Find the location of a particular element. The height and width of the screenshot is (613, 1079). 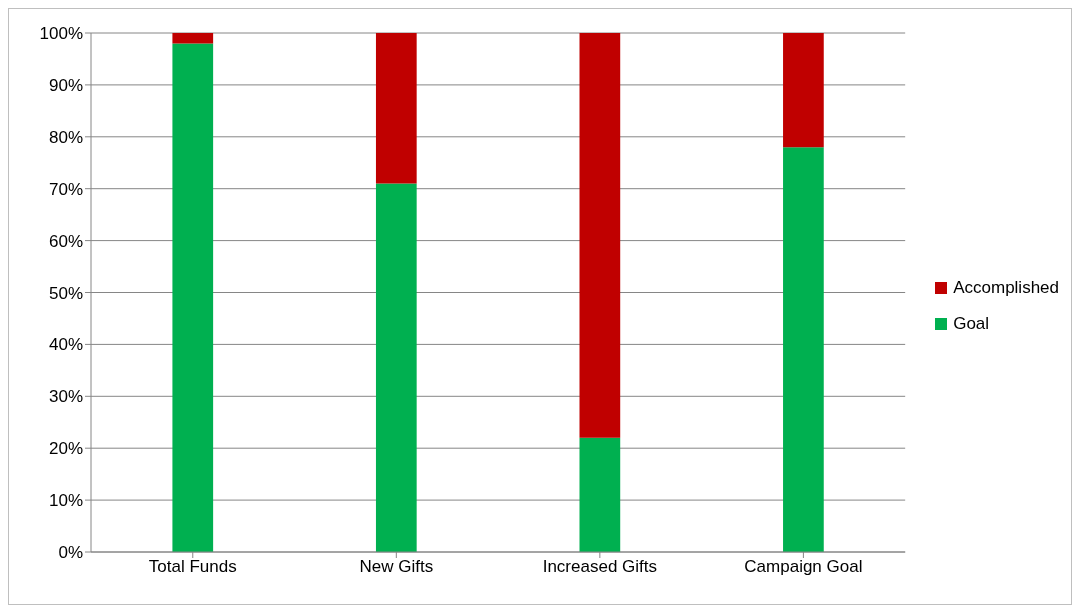

x-tick-label: Total Funds is located at coordinates (192, 567).